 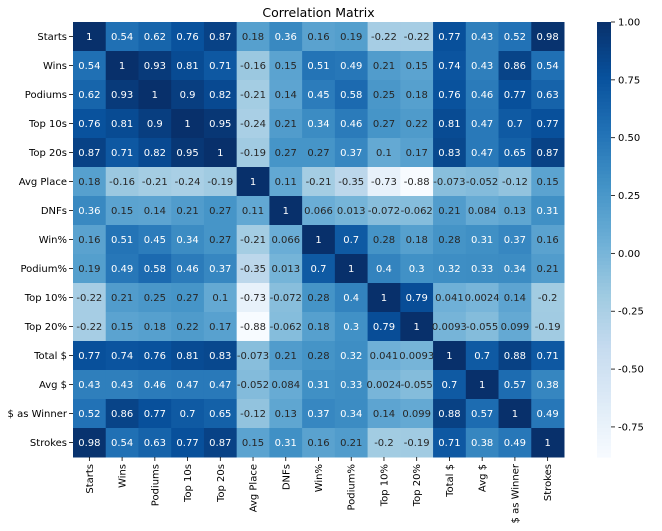 I want to click on colorbar-tick-label: -0.75, so click(x=631, y=427).